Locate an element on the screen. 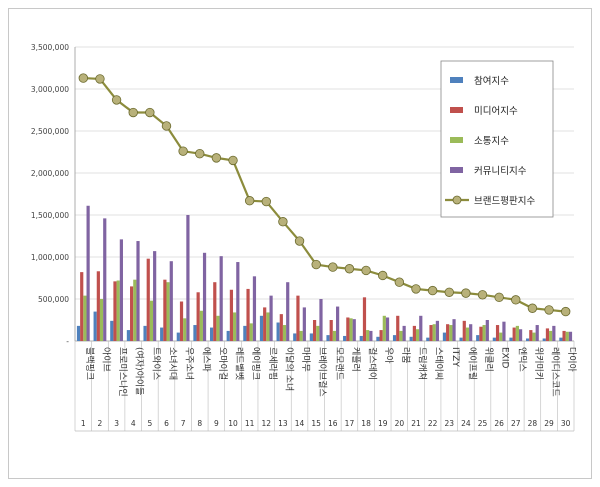  category-label: 르세라핌 is located at coordinates (272, 363).